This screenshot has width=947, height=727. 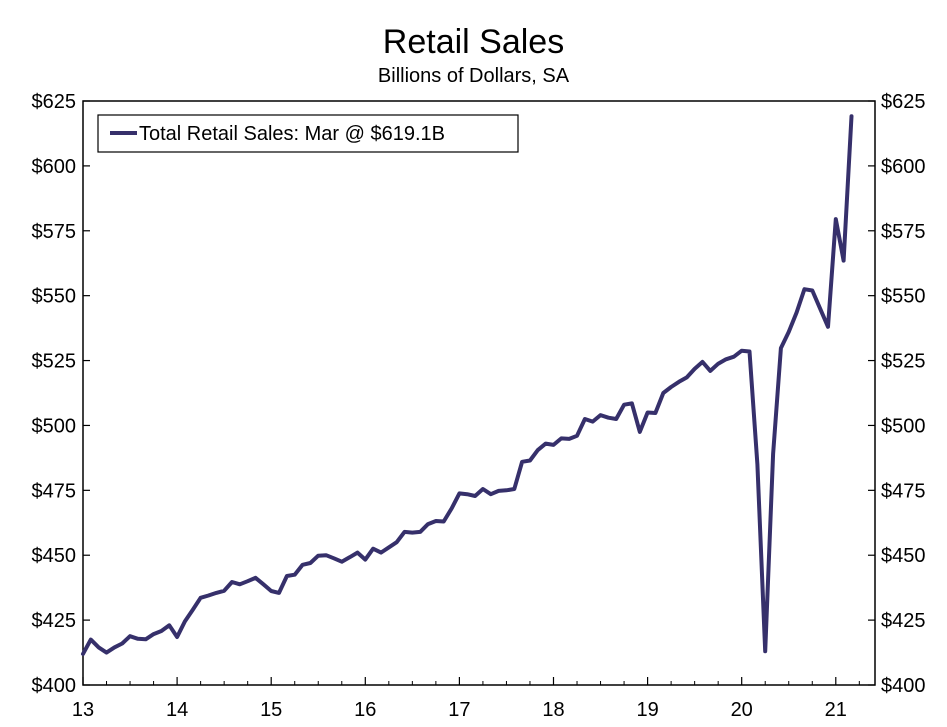 I want to click on y-tick-label-right: $500, so click(x=903, y=426).